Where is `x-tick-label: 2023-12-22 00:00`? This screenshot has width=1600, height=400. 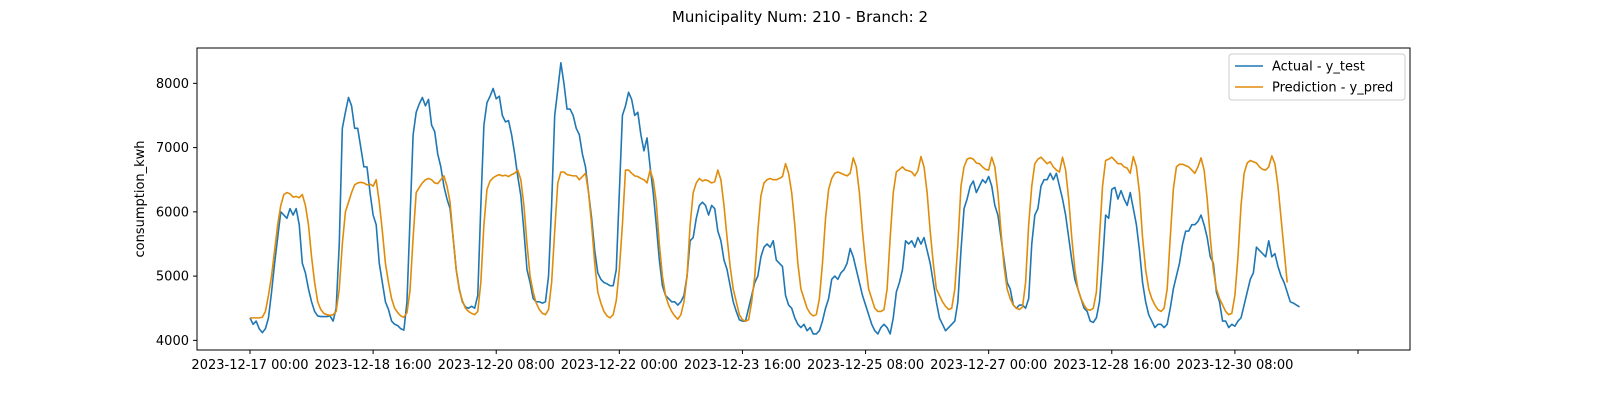
x-tick-label: 2023-12-22 00:00 is located at coordinates (619, 365).